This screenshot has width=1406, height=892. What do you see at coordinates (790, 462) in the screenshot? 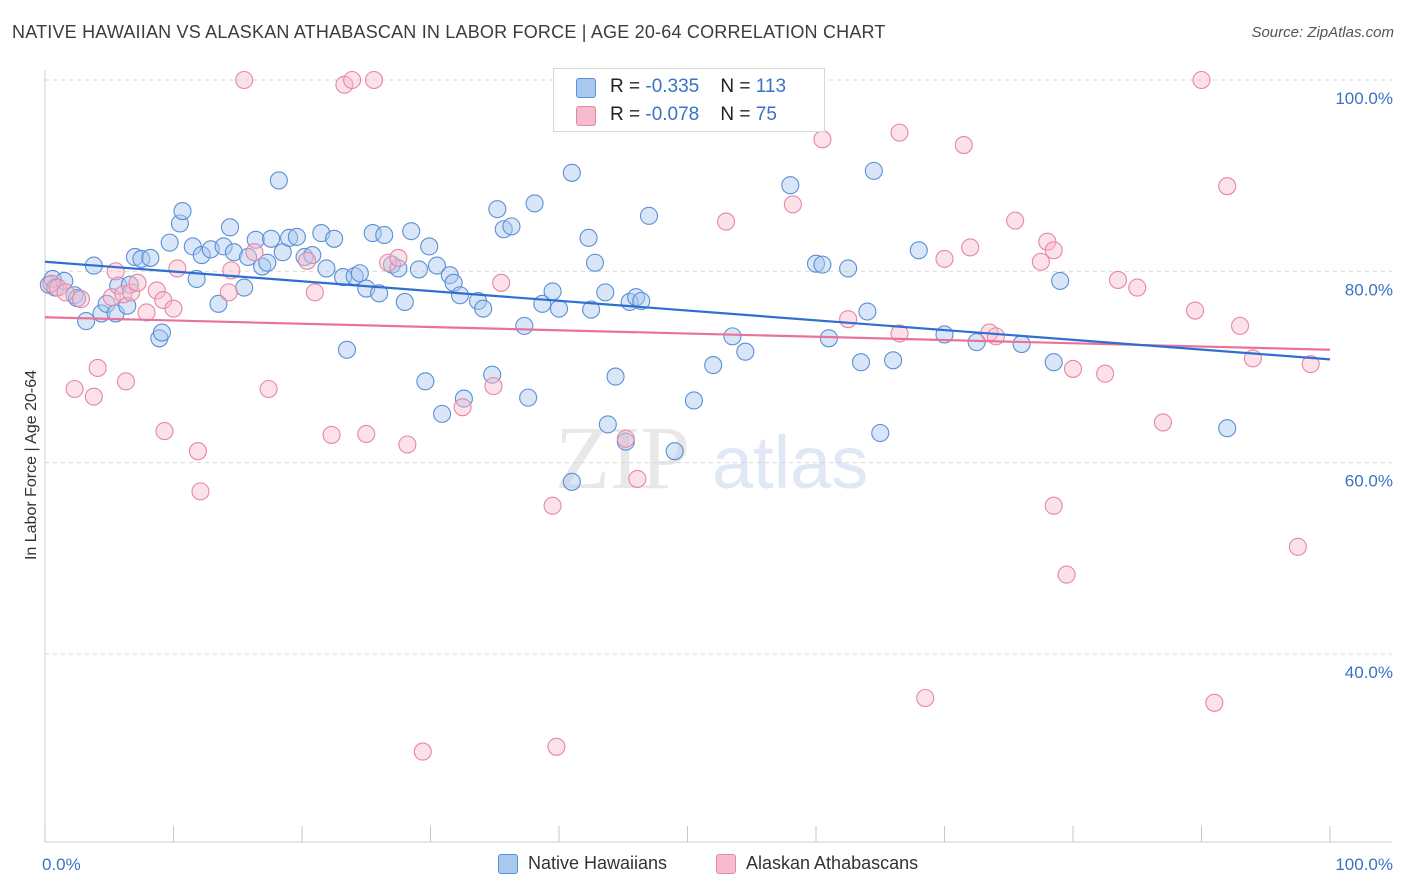
I see `watermark-atlas: atlas` at bounding box center [790, 462].